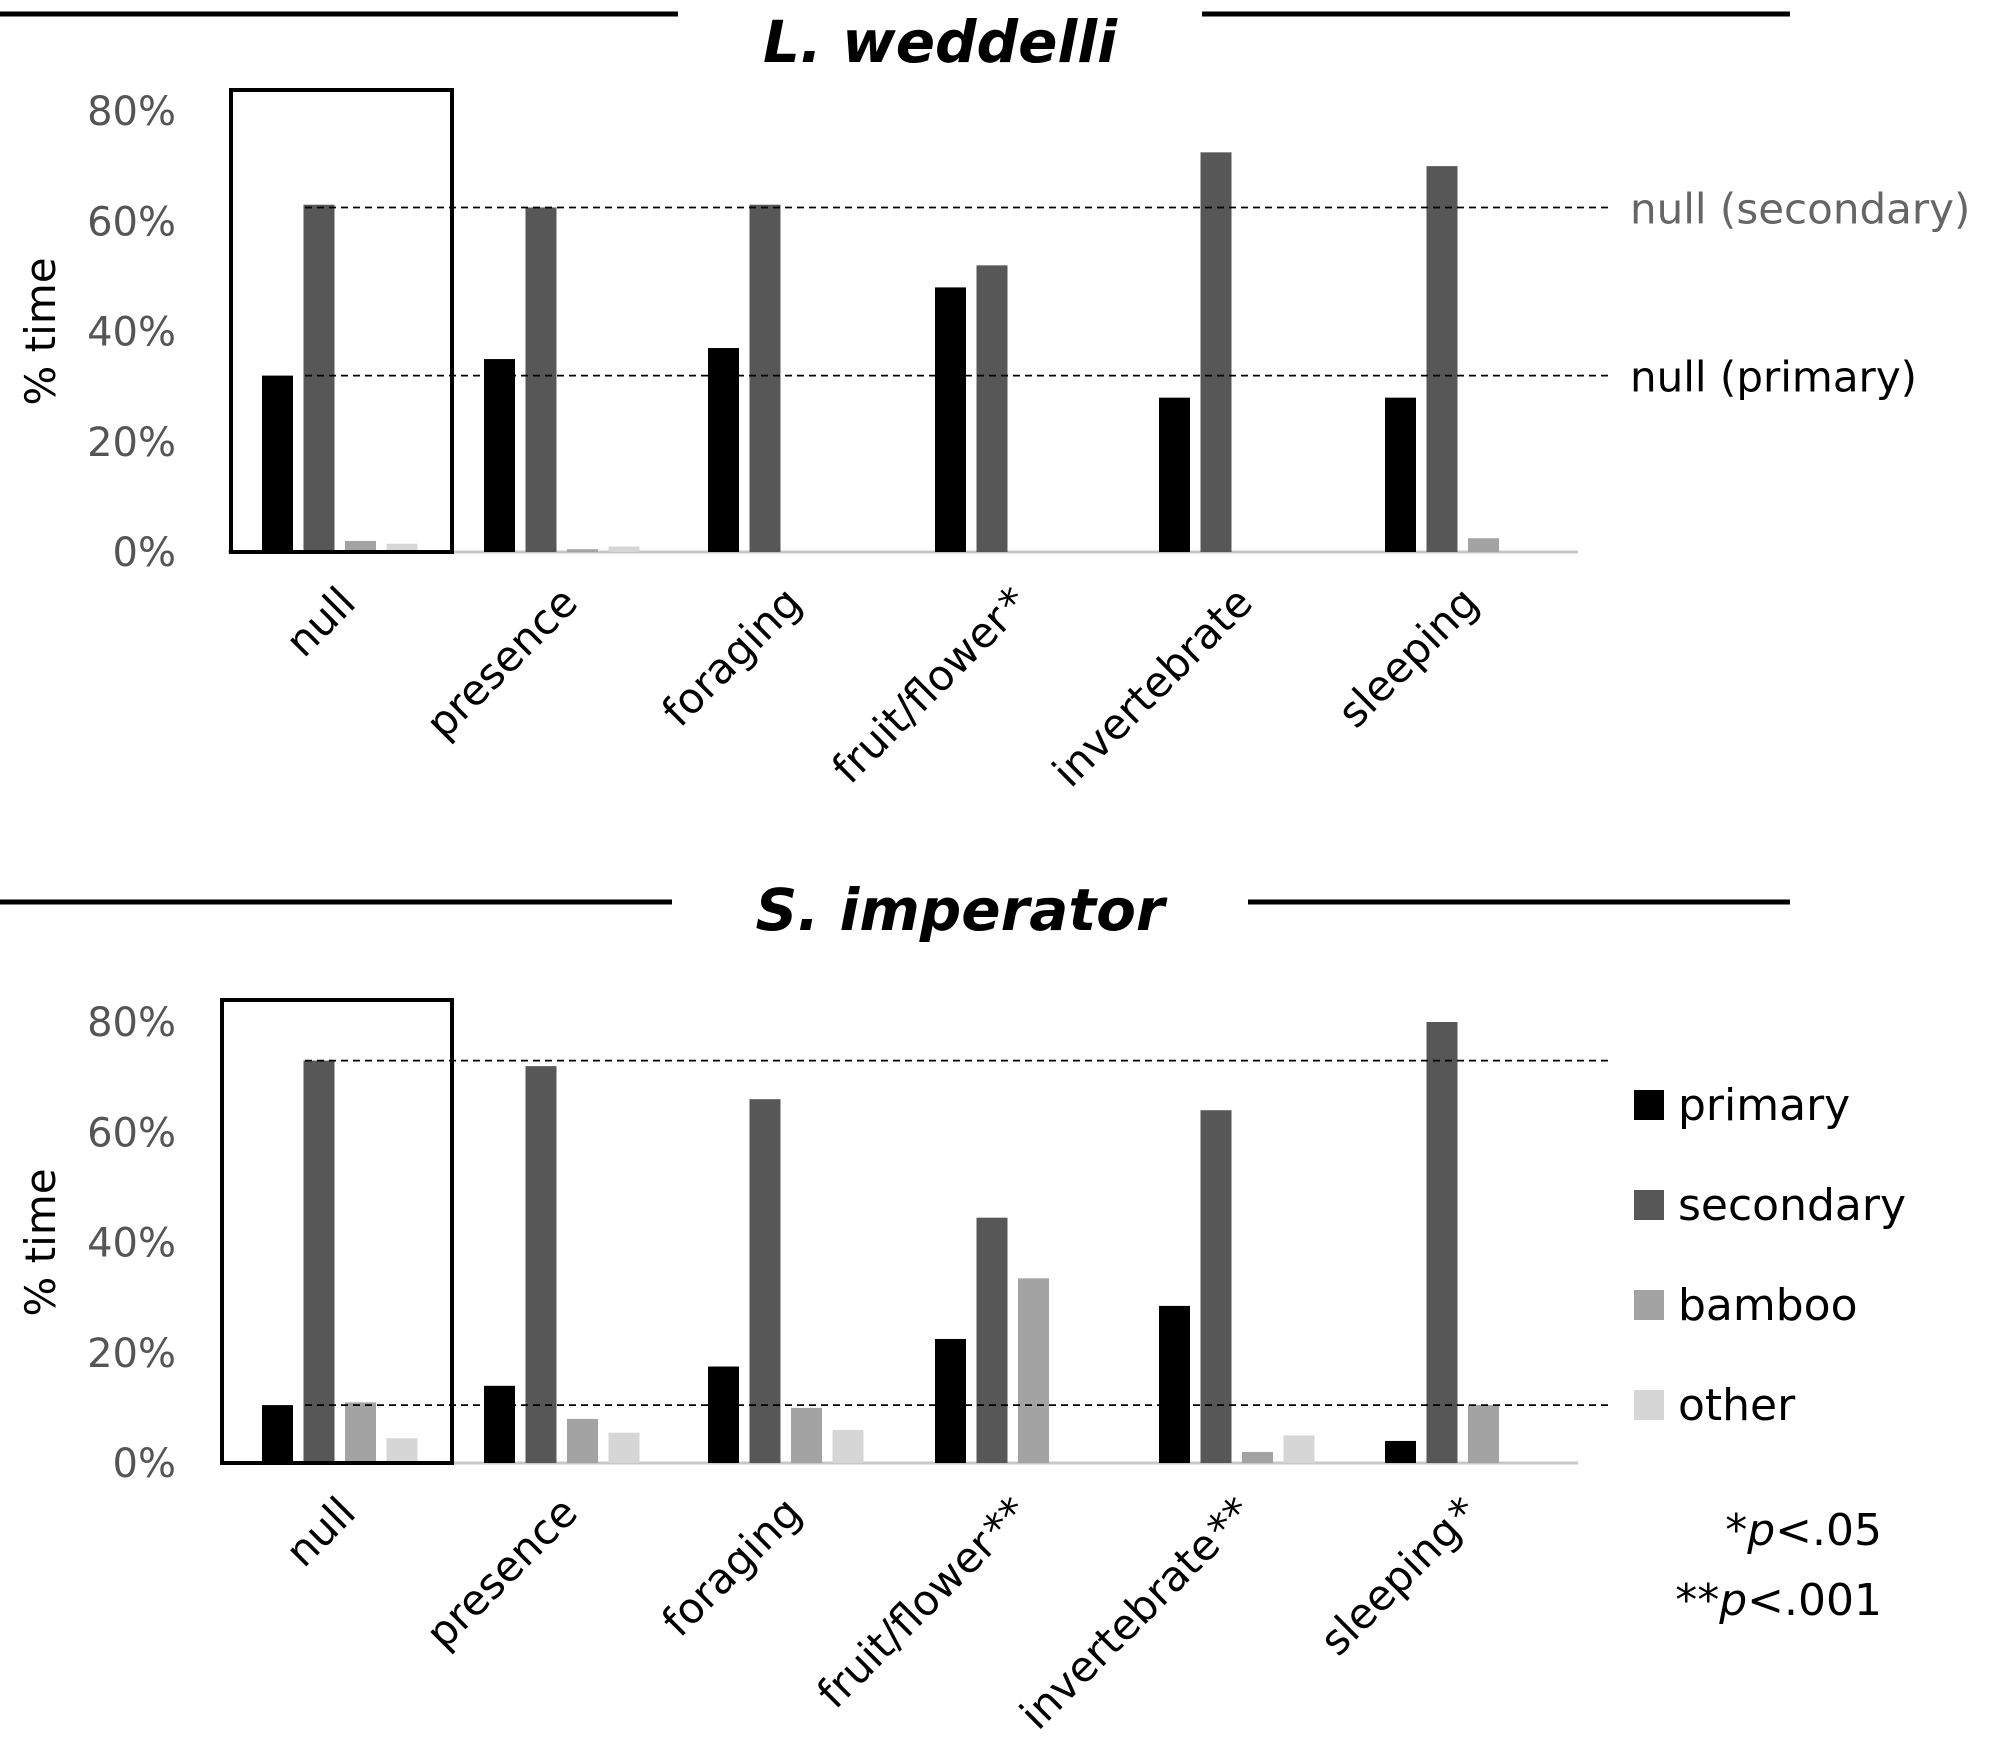 The image size is (2000, 1740). Describe the element at coordinates (1732, 1600) in the screenshot. I see `p001-p: p` at that location.